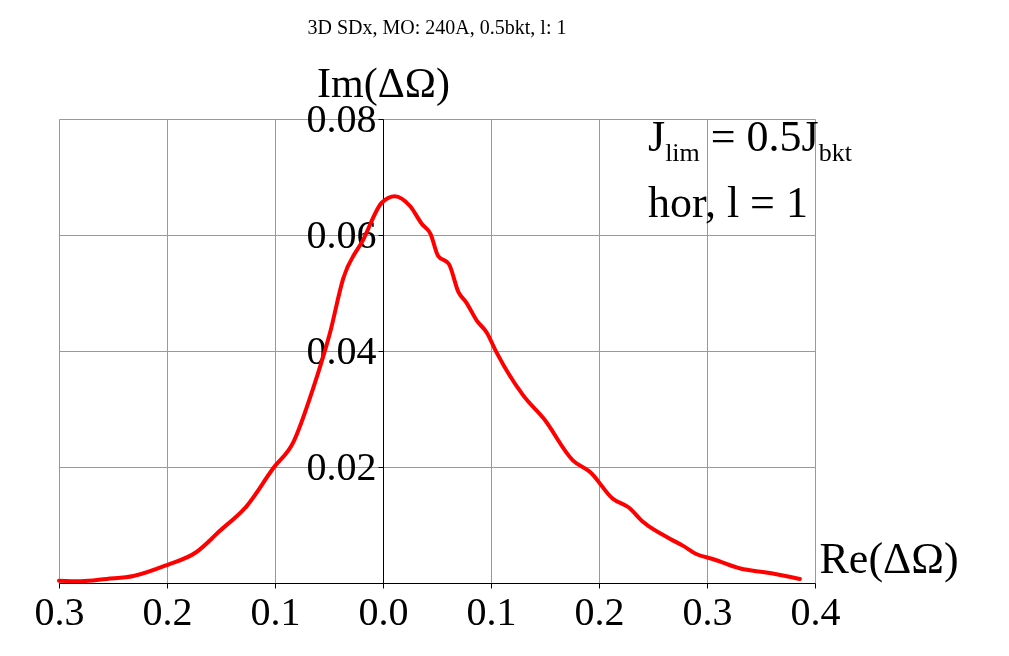 The image size is (1009, 656). I want to click on annotation: hor, l = 1, so click(728, 203).